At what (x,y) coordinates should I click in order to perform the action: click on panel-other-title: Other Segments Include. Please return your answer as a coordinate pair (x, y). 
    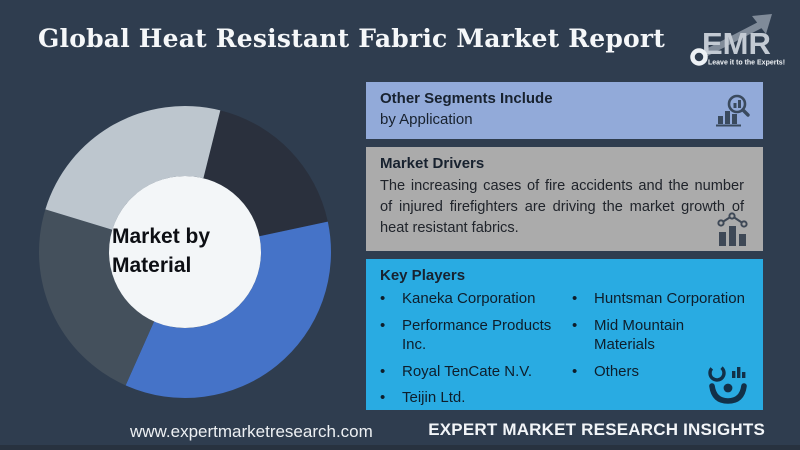
    Looking at the image, I should click on (466, 98).